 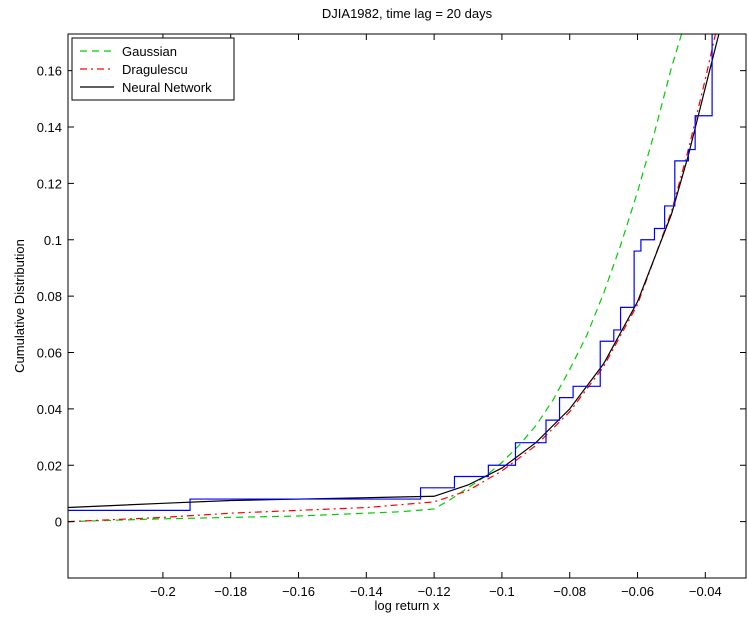 What do you see at coordinates (569, 591) in the screenshot?
I see `x-tick-label: −0.08` at bounding box center [569, 591].